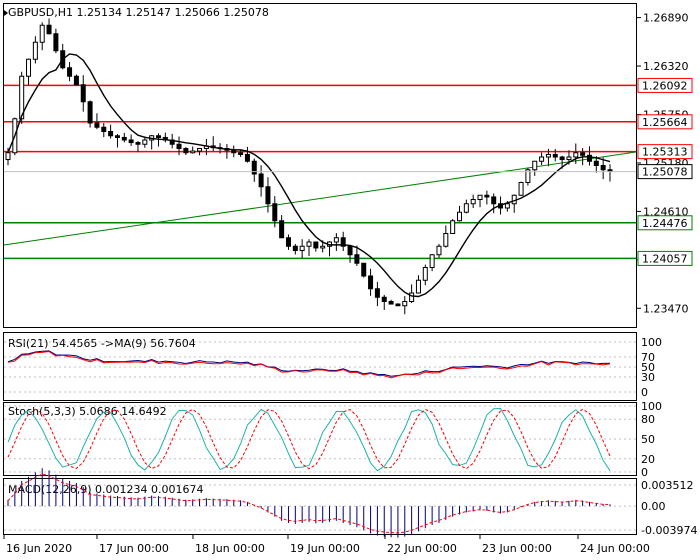  What do you see at coordinates (651, 406) in the screenshot?
I see `panel-axis-label: 100` at bounding box center [651, 406].